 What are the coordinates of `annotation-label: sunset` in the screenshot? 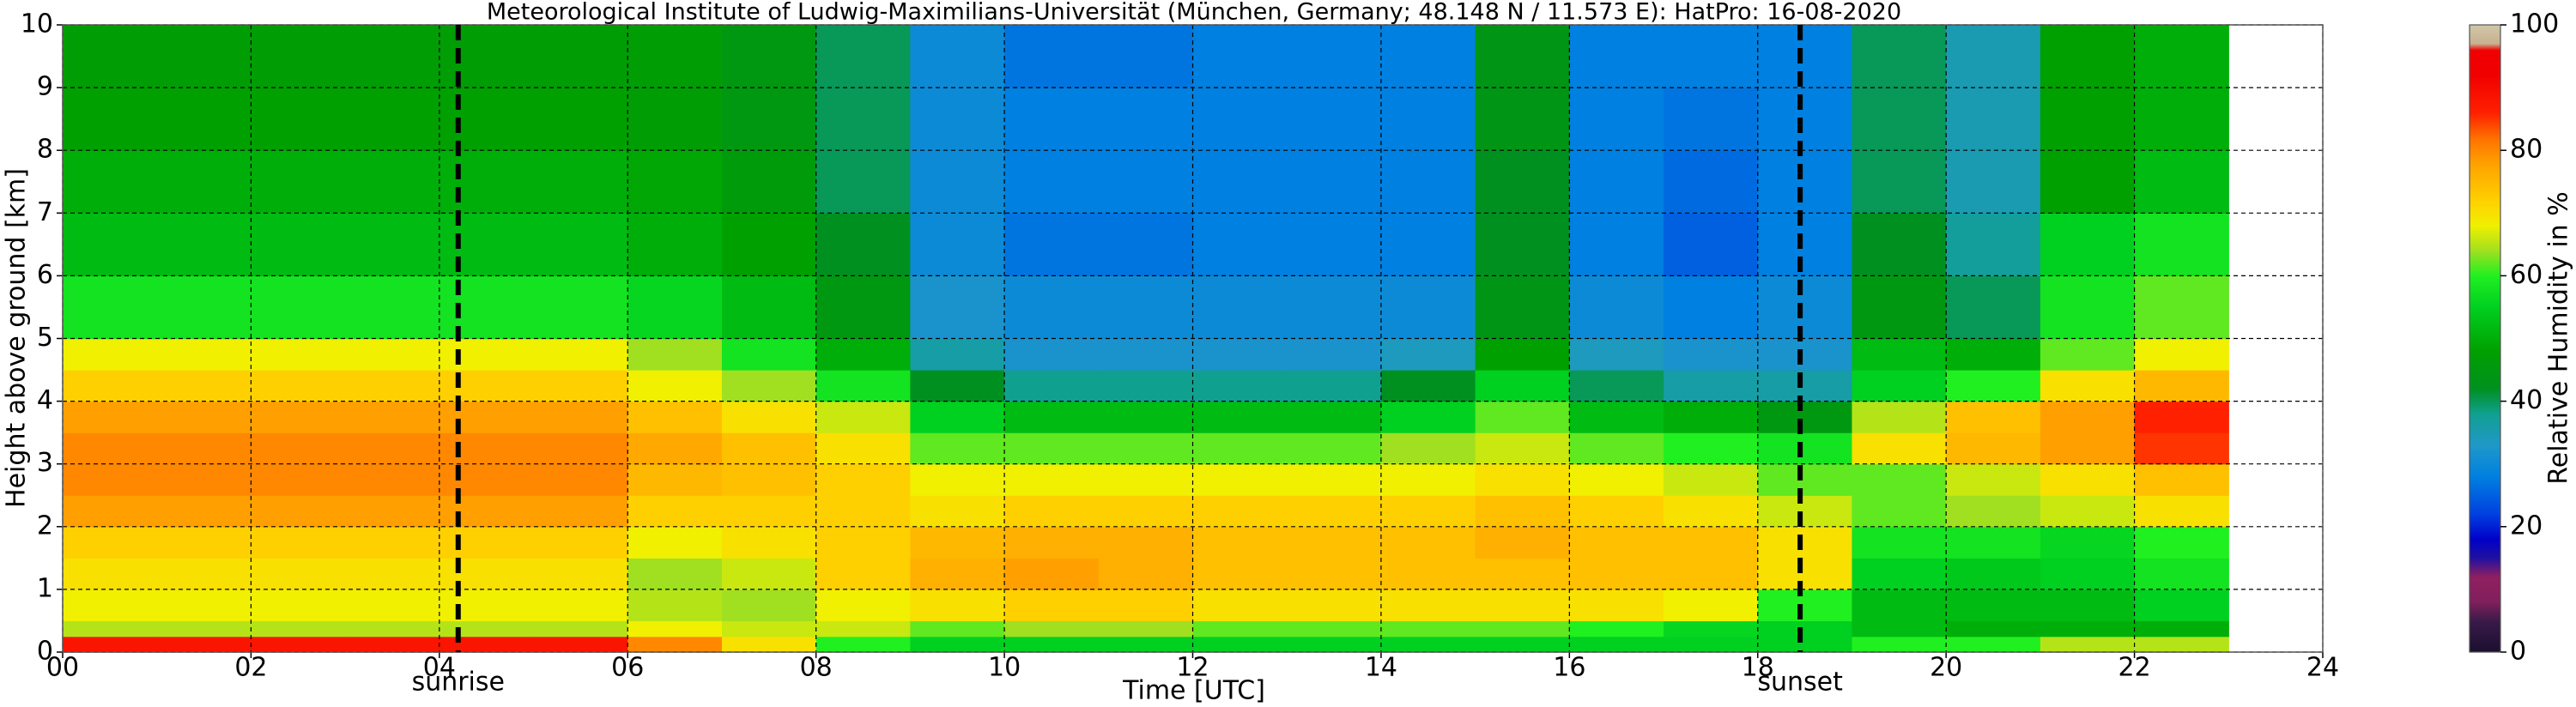 It's located at (1800, 683).